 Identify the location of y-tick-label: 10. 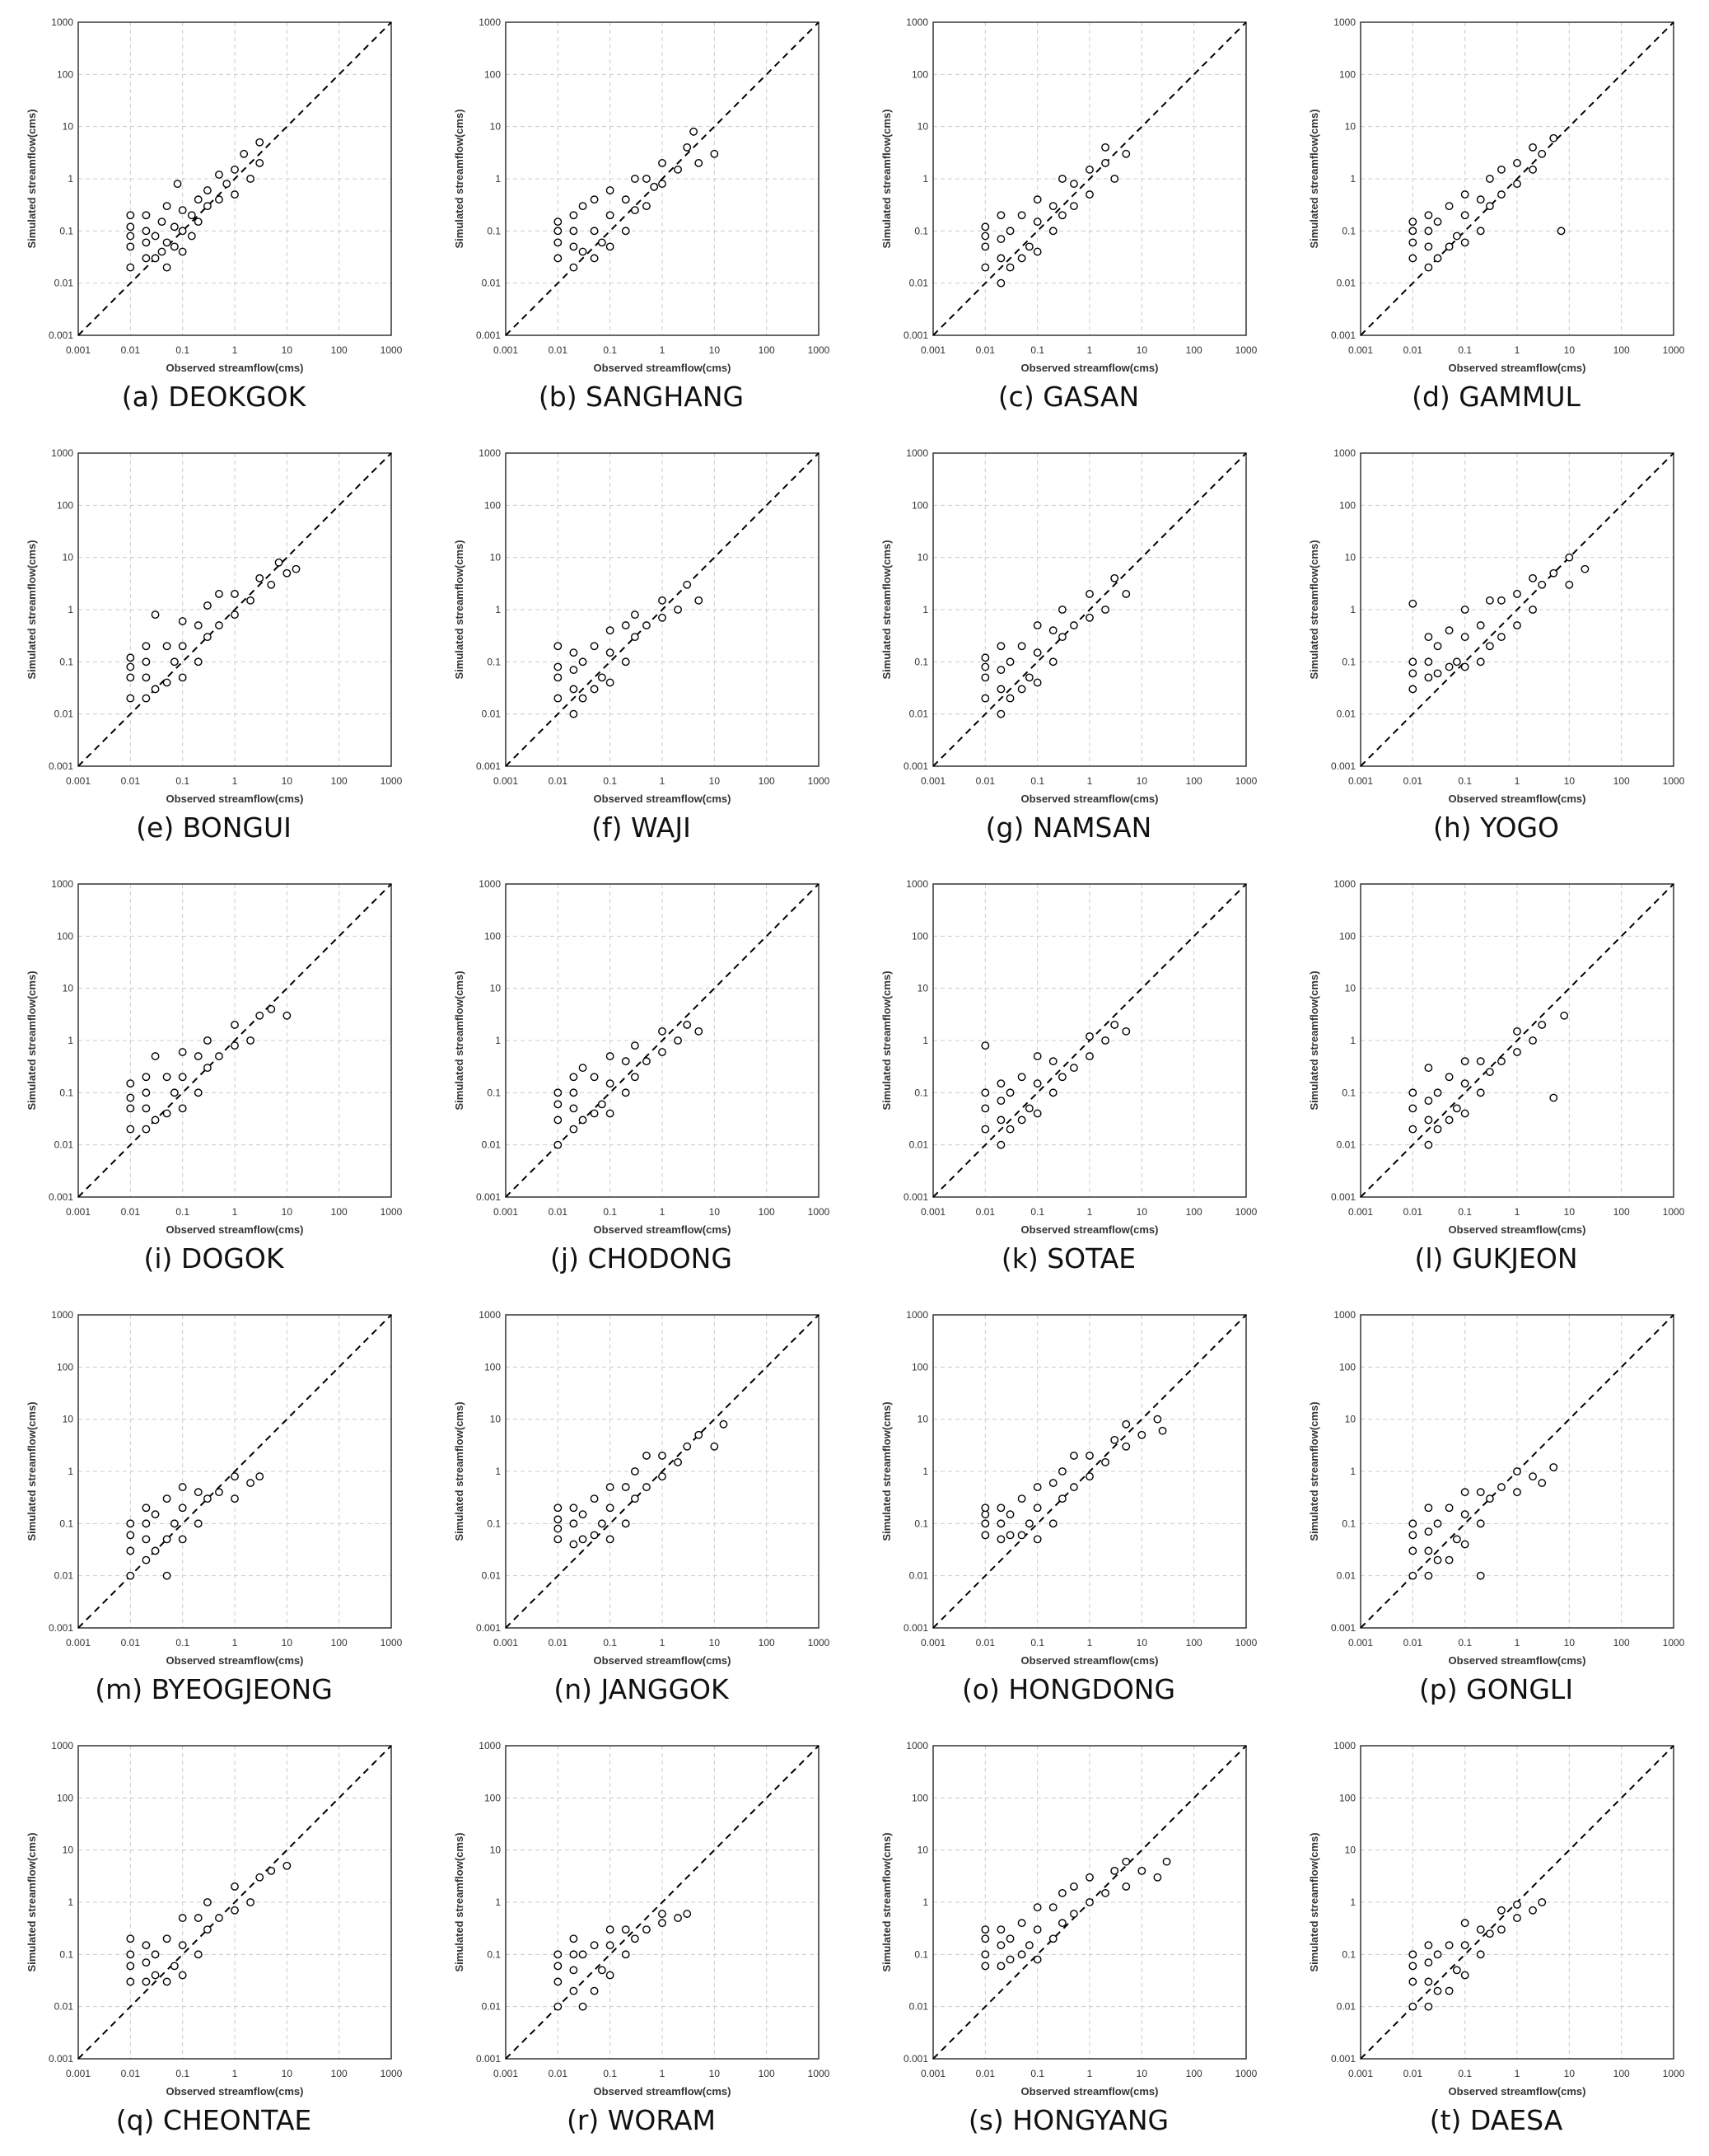
(923, 1851).